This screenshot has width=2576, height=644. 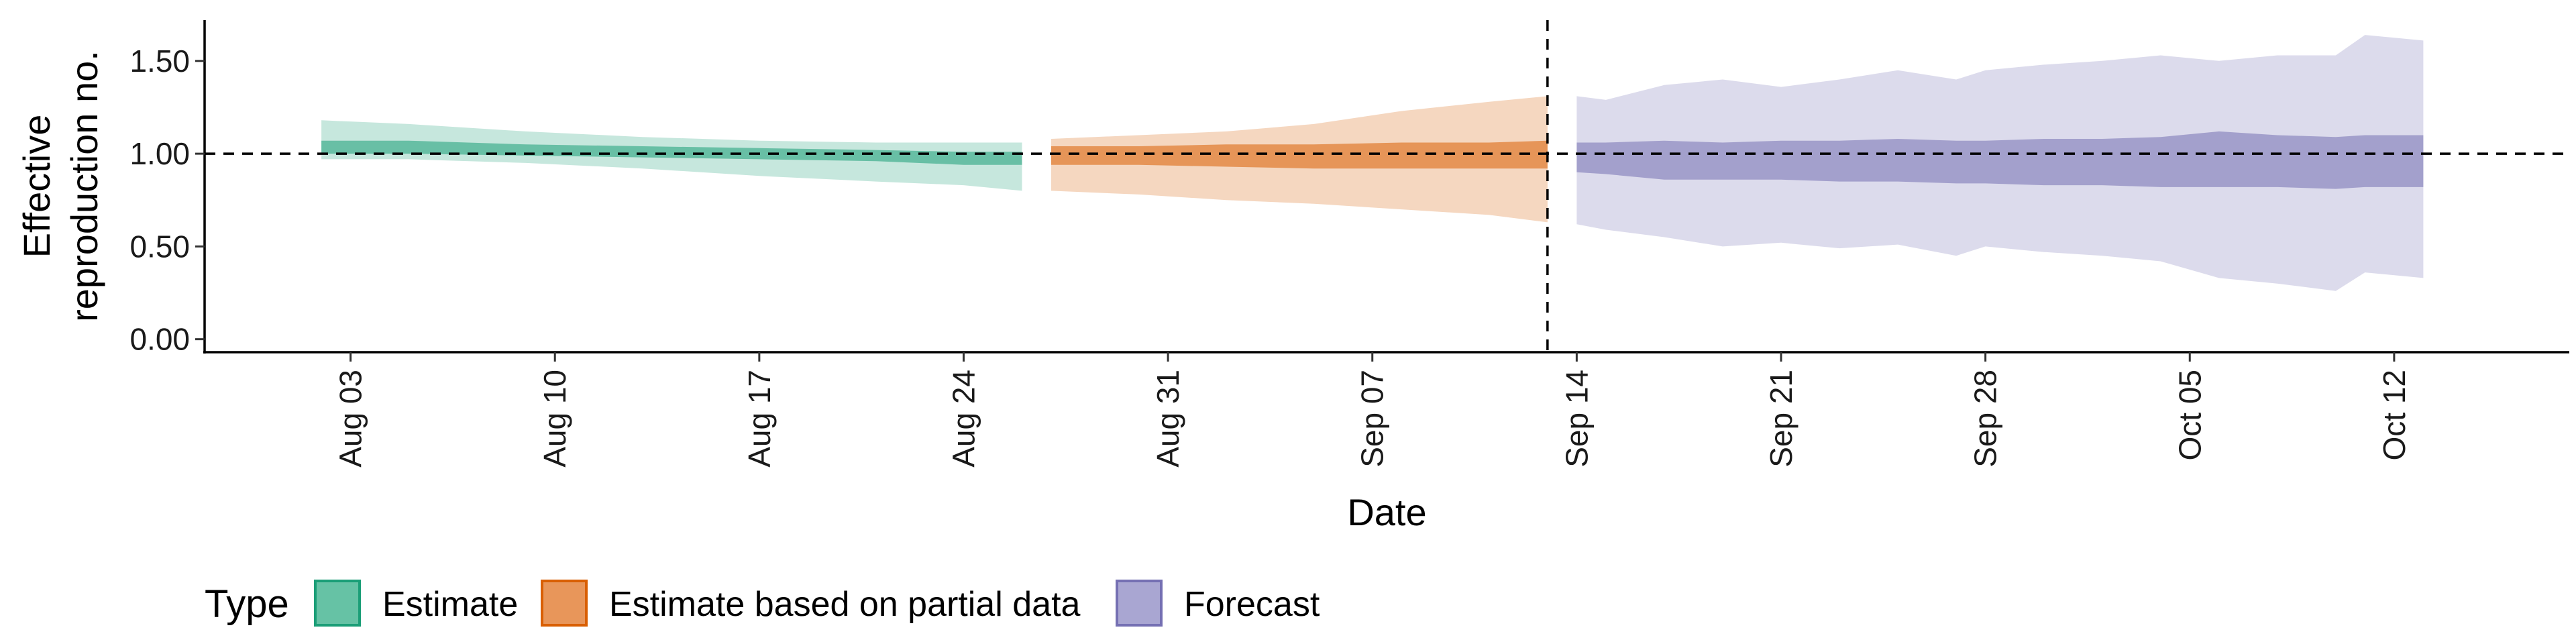 What do you see at coordinates (1167, 419) in the screenshot?
I see `x-tick-label: Aug 31` at bounding box center [1167, 419].